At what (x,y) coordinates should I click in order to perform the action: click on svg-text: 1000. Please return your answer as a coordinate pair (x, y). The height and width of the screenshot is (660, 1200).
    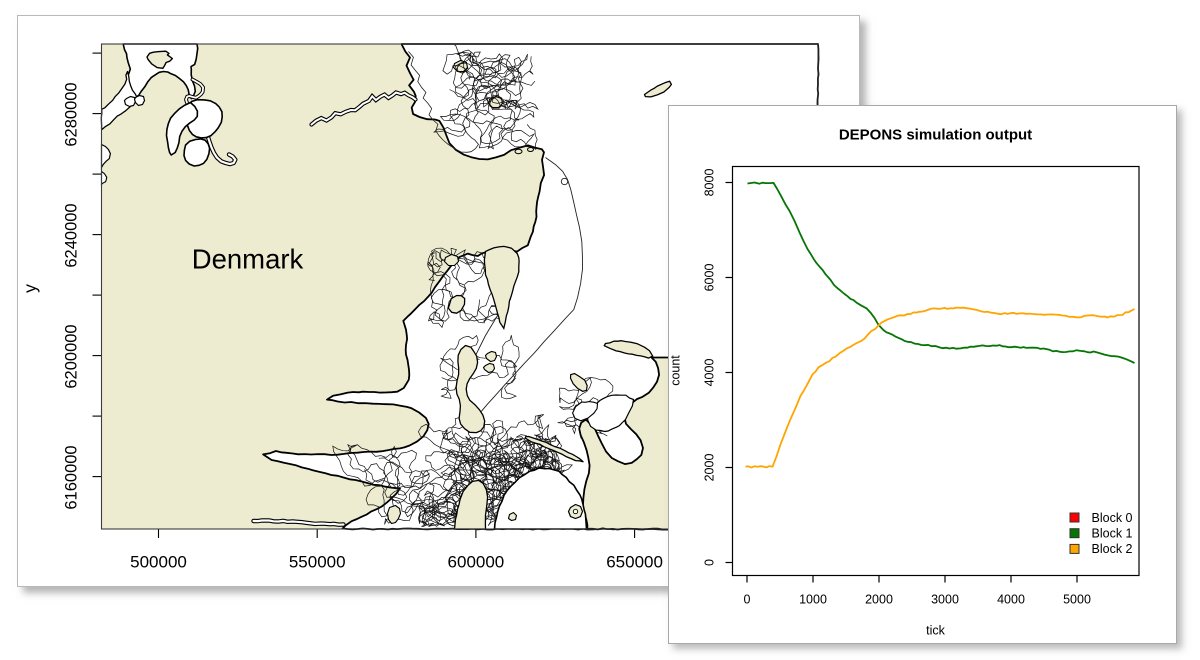
    Looking at the image, I should click on (813, 600).